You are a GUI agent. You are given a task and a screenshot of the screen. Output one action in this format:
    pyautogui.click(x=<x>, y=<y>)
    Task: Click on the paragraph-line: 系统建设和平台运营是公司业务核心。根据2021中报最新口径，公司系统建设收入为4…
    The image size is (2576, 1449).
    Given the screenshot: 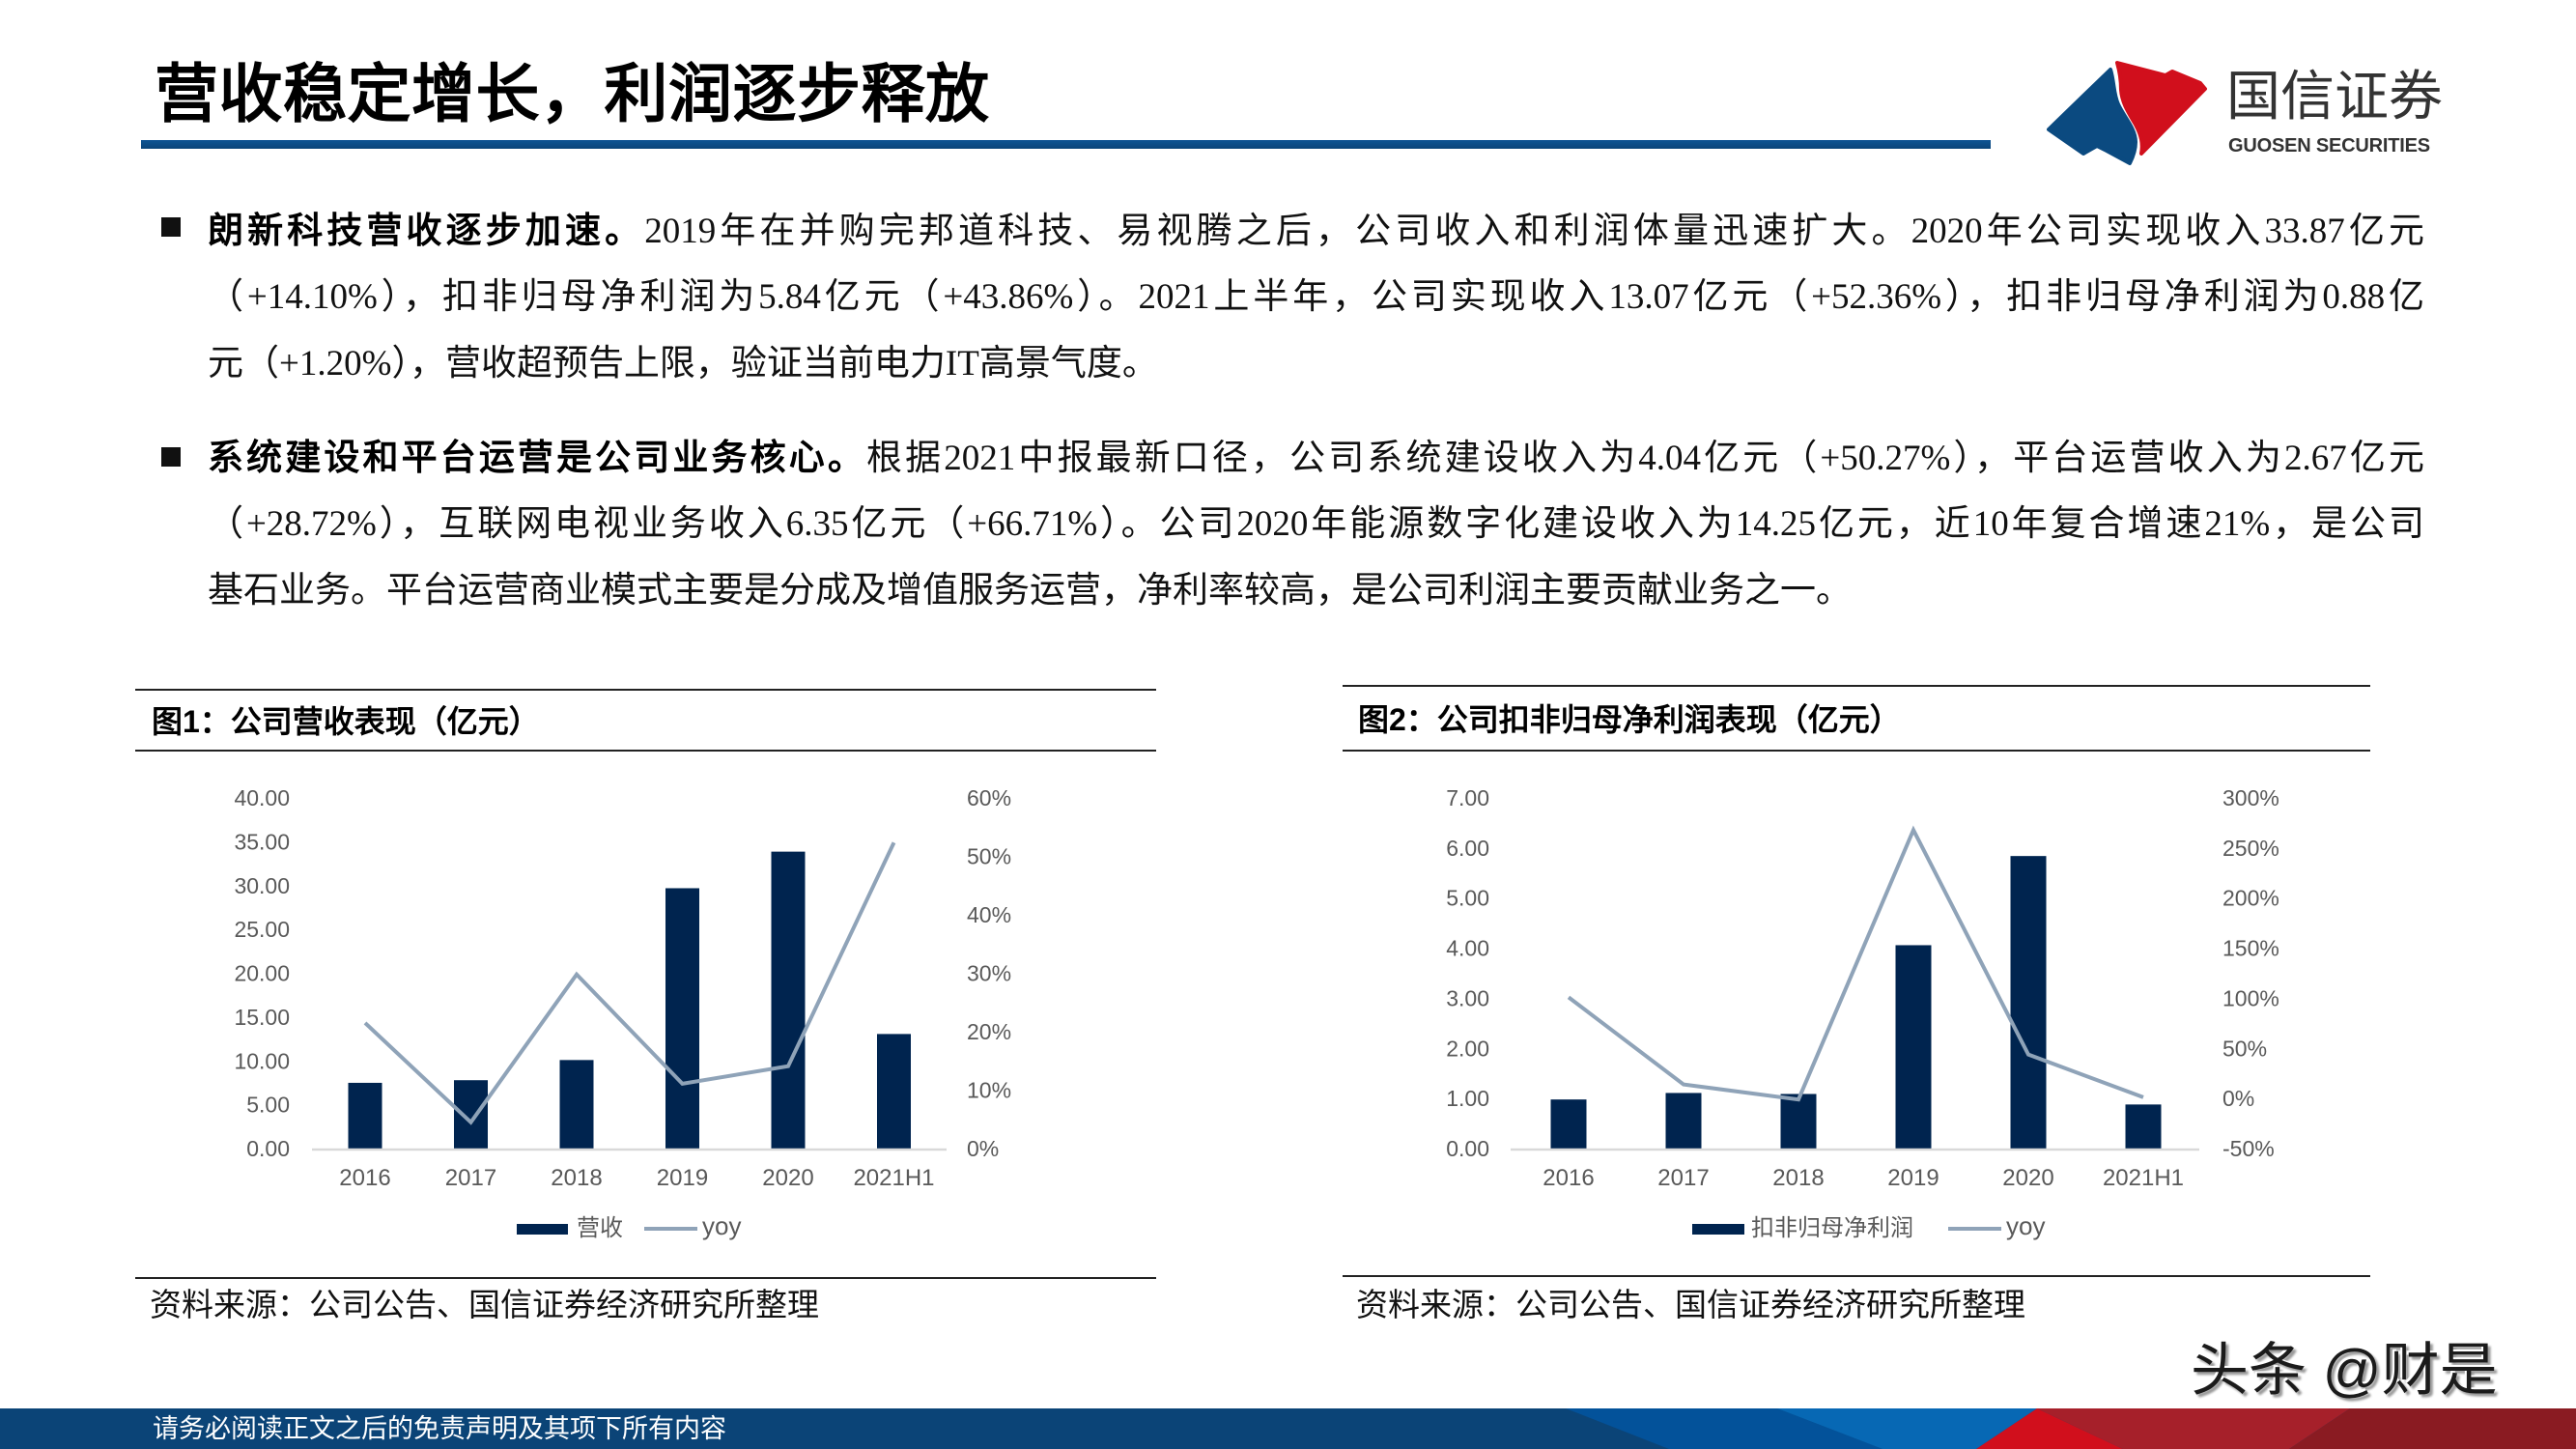 What is the action you would take?
    pyautogui.click(x=1316, y=457)
    